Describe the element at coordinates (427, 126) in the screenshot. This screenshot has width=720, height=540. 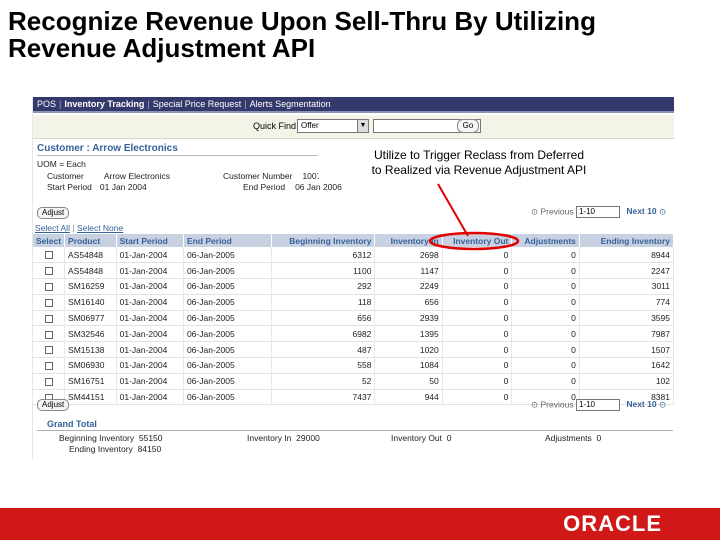
I see `quick-find-input` at that location.